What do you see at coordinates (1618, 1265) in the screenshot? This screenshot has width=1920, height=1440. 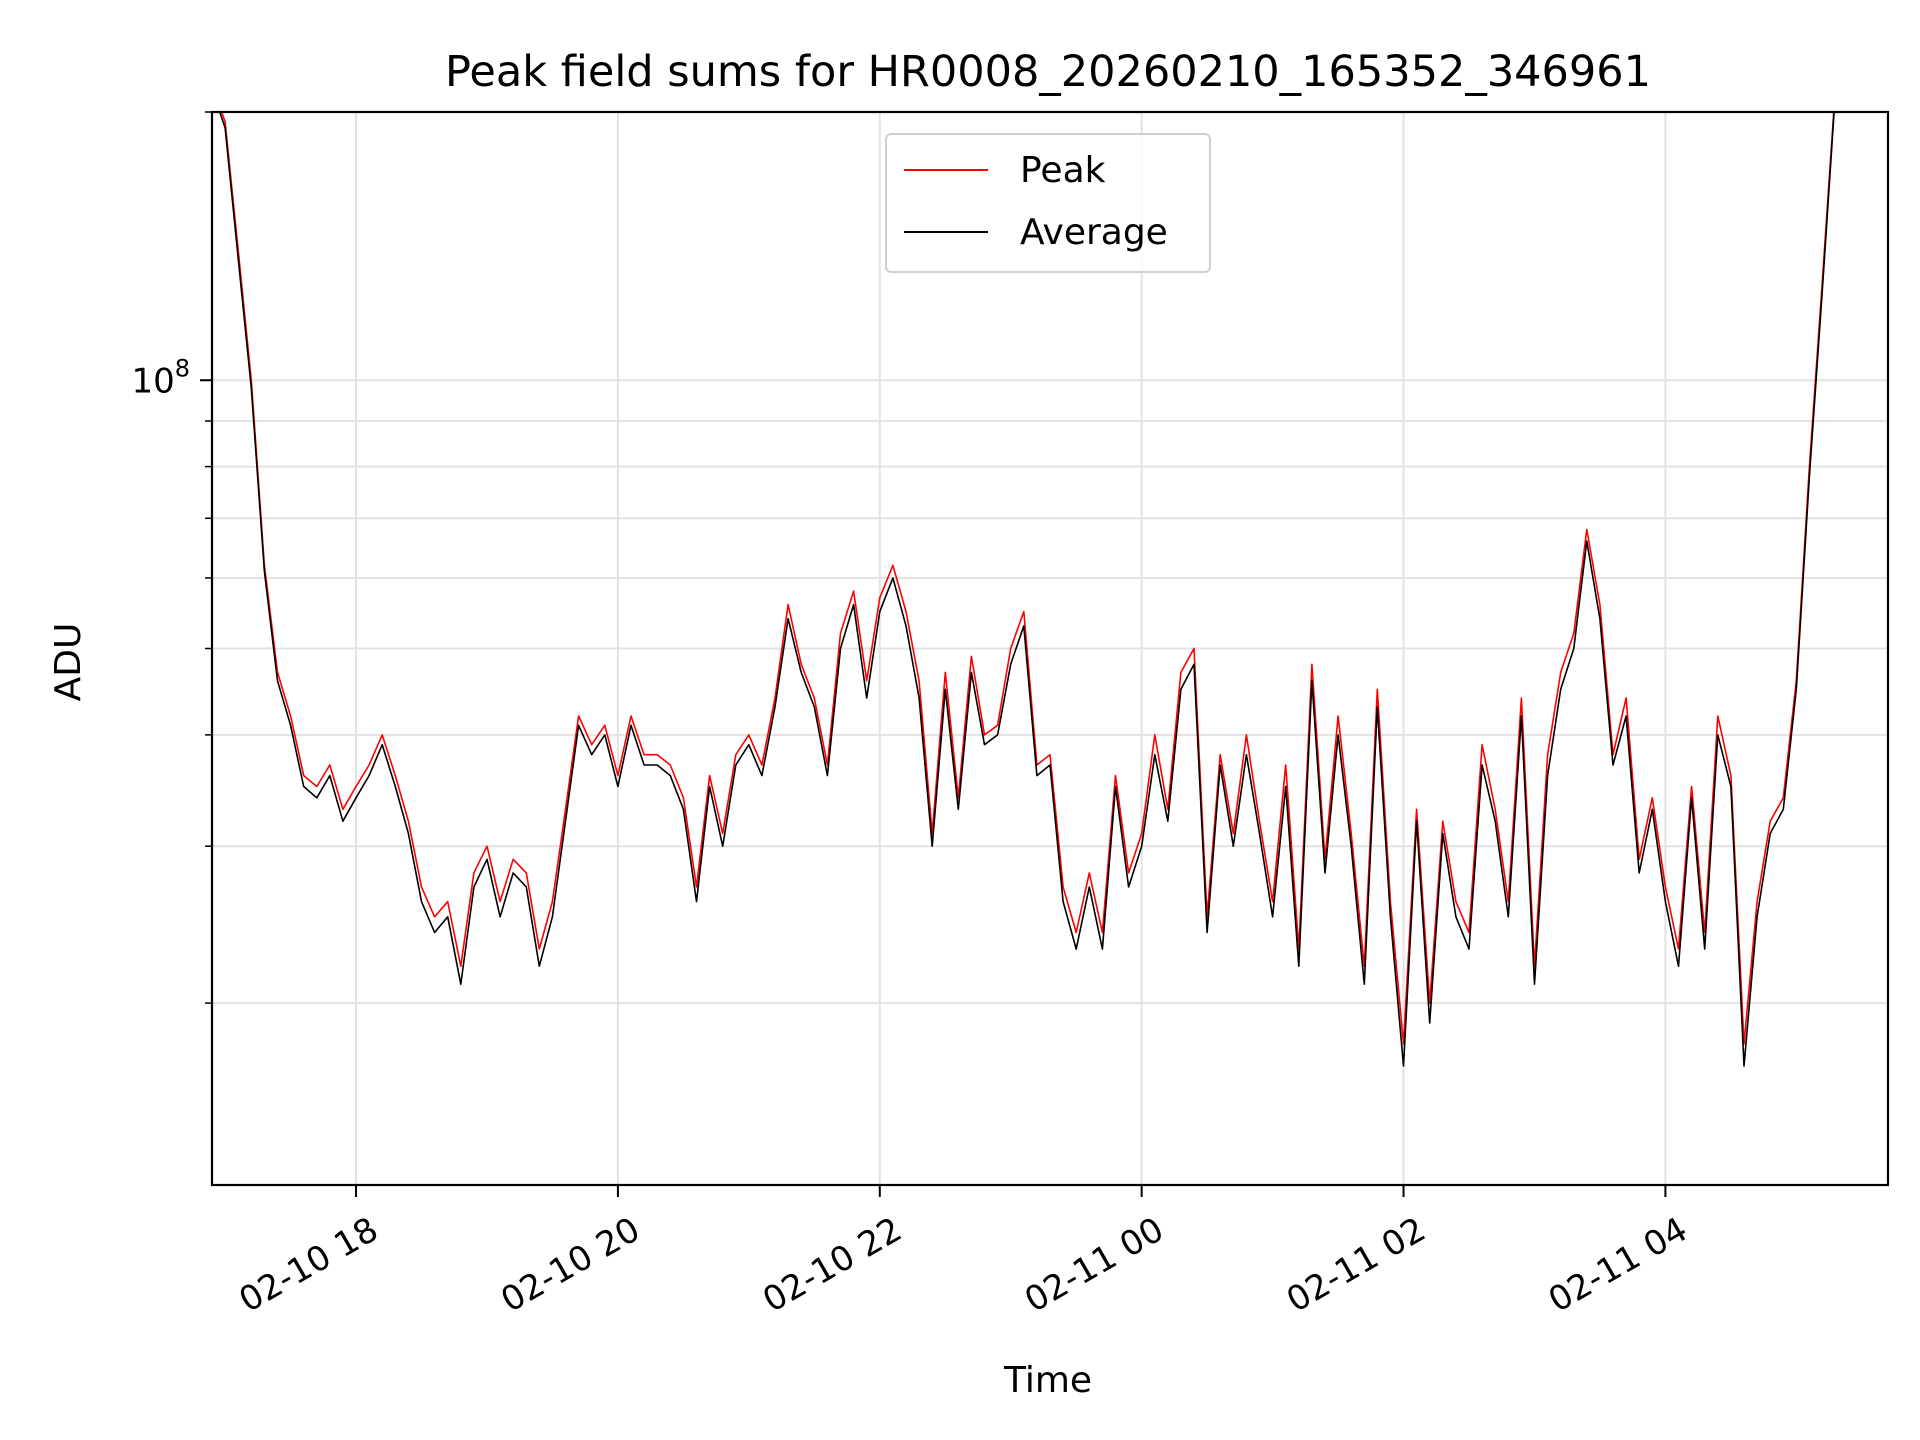 I see `x-tick-label: 02-11 04` at bounding box center [1618, 1265].